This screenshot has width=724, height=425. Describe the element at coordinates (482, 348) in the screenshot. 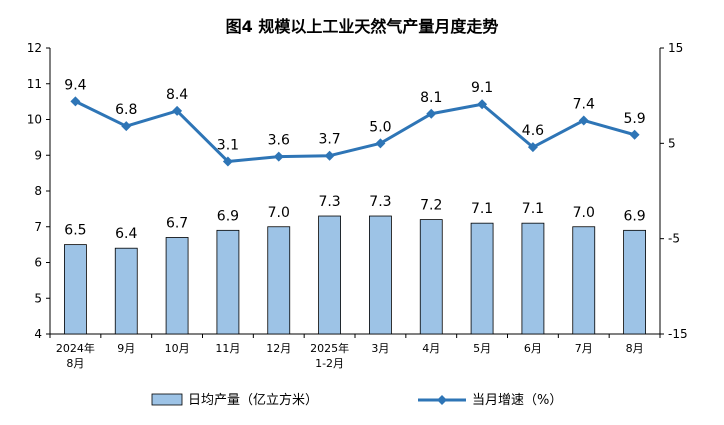

I see `x-tick-label: 5月` at that location.